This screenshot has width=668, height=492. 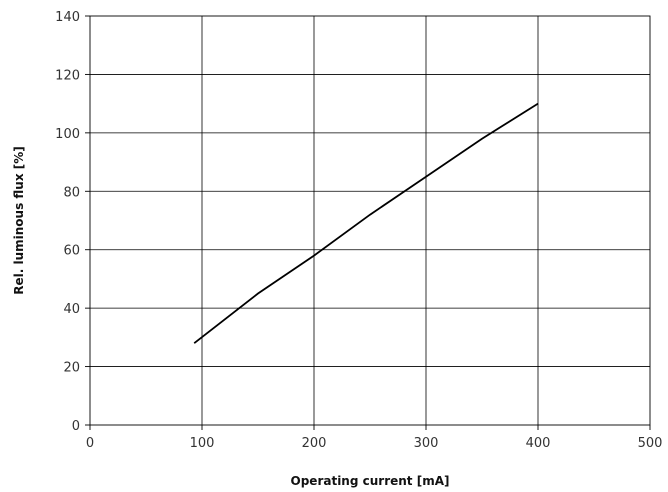 I want to click on y-tick-label: 100, so click(x=67, y=134).